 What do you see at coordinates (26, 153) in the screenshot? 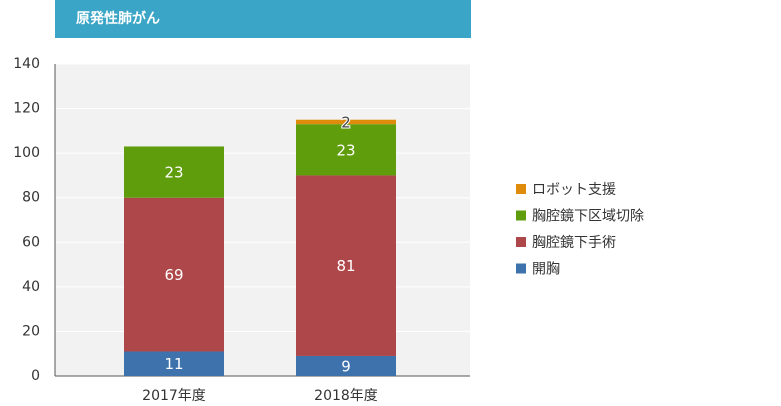
I see `y-tick-label: 100` at bounding box center [26, 153].